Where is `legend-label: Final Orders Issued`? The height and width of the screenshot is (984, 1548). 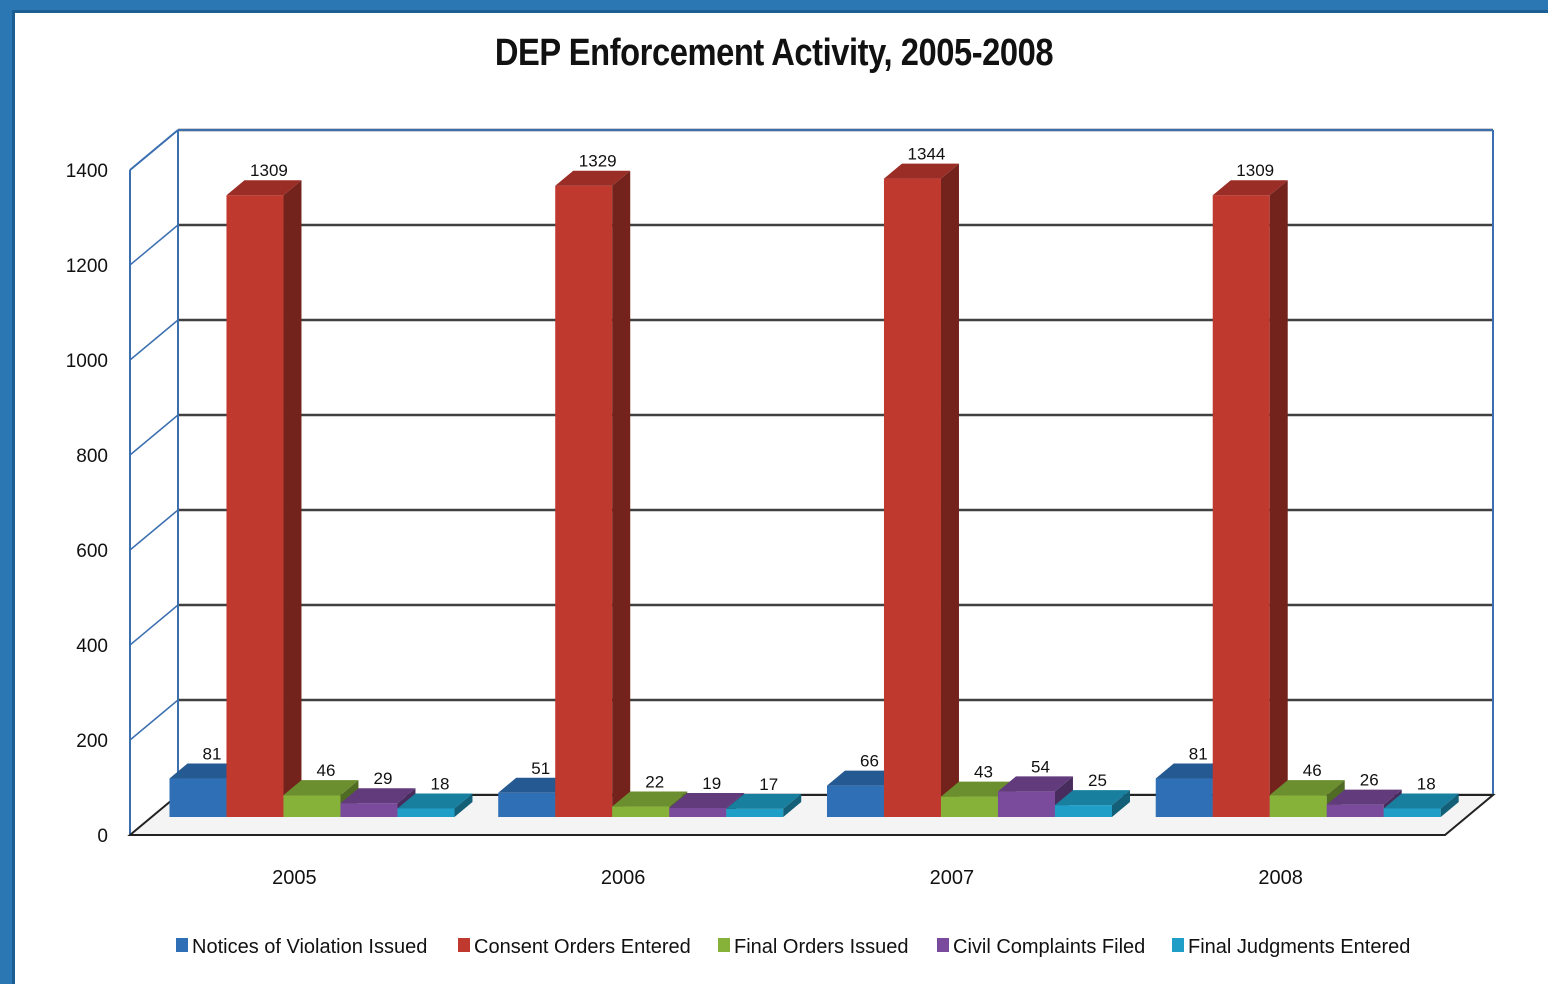
legend-label: Final Orders Issued is located at coordinates (821, 947).